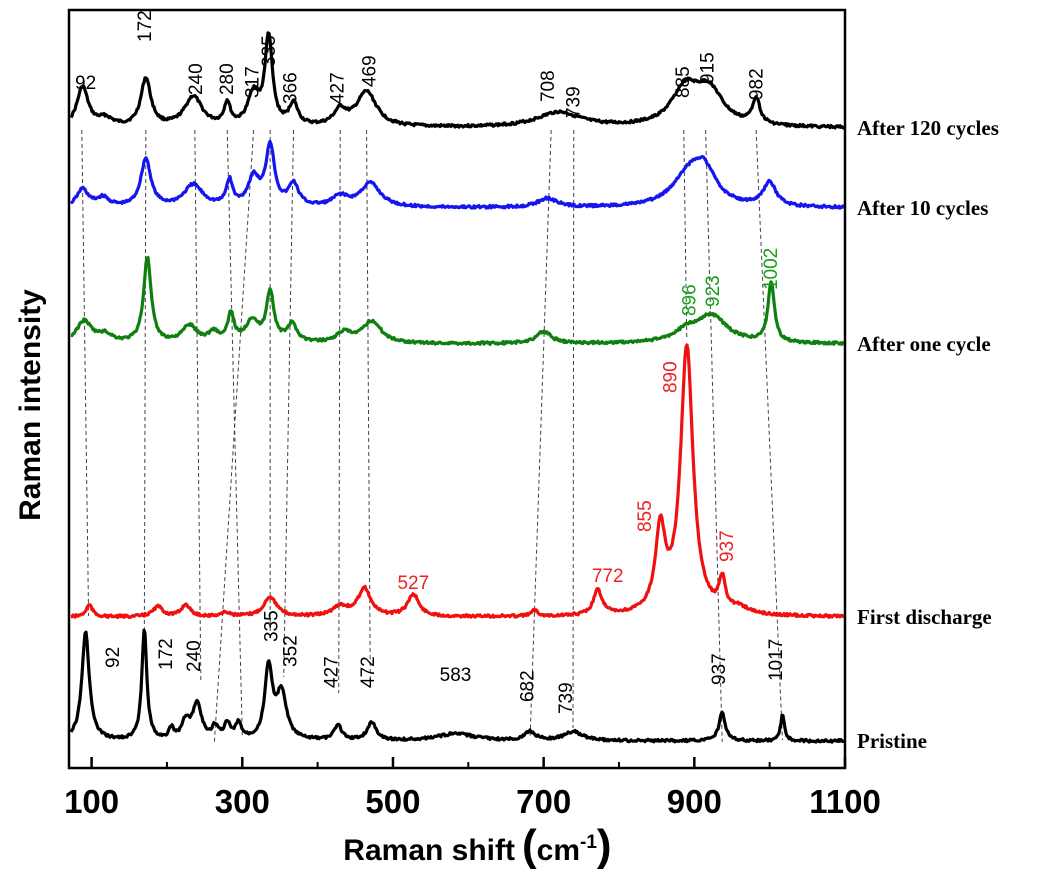 This screenshot has width=1054, height=891. What do you see at coordinates (771, 269) in the screenshot?
I see `peak-label: 1002` at bounding box center [771, 269].